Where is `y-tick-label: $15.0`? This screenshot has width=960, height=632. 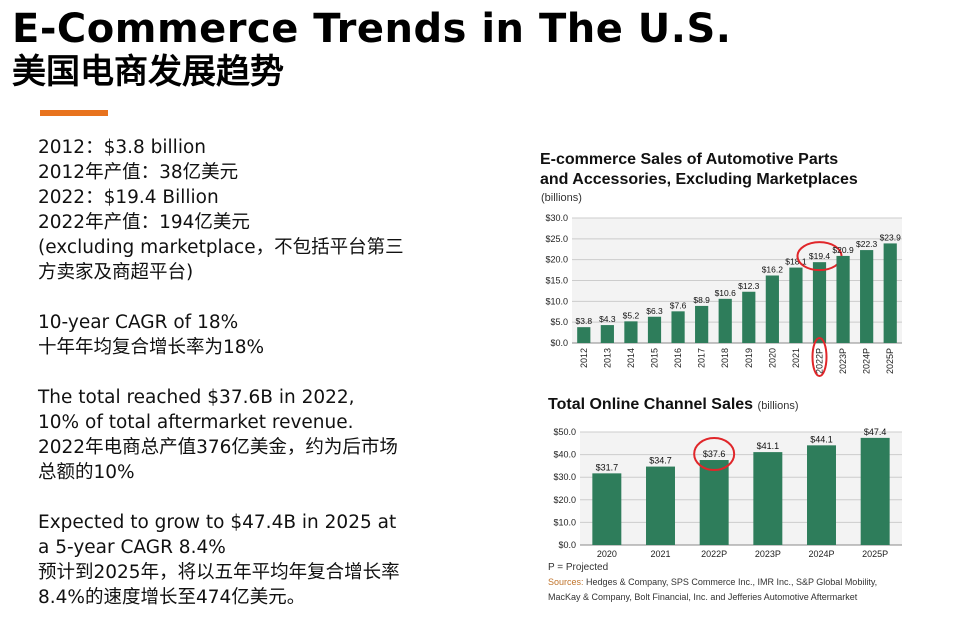 y-tick-label: $15.0 is located at coordinates (556, 281).